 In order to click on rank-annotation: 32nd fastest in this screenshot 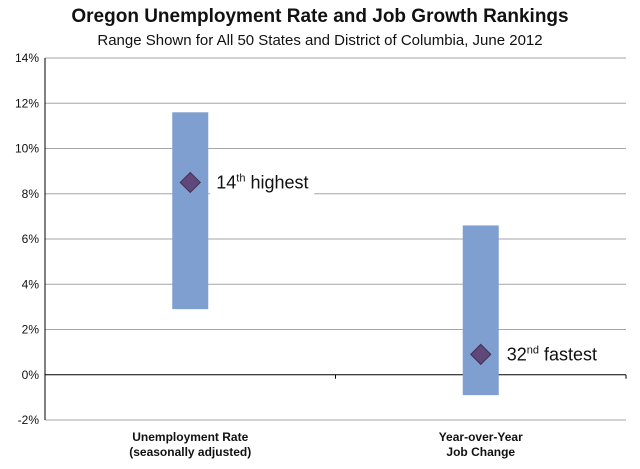, I will do `click(552, 354)`.